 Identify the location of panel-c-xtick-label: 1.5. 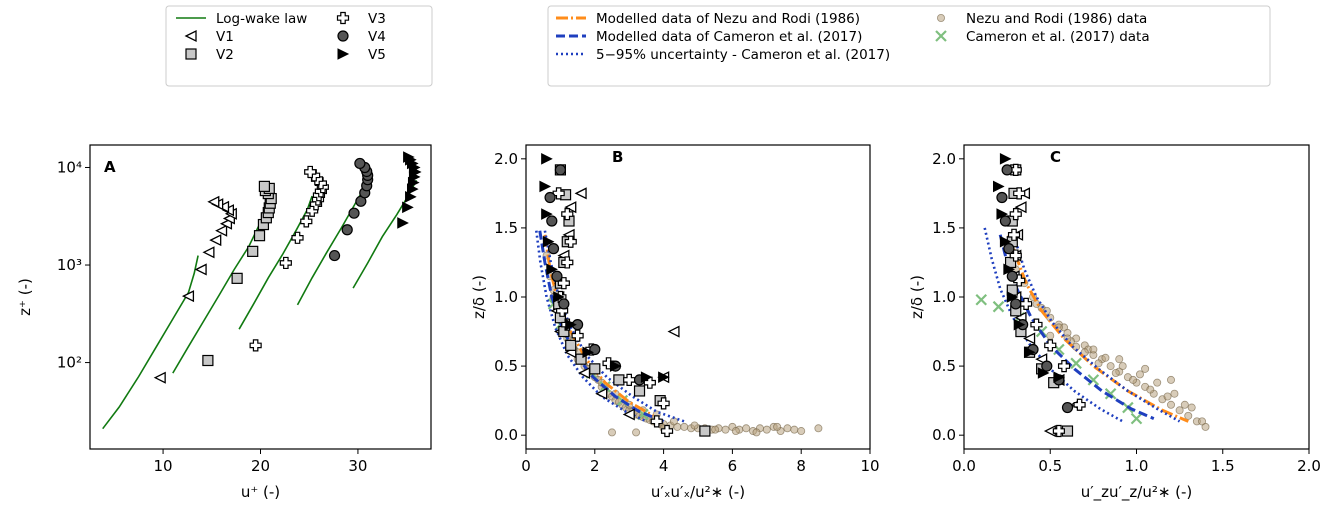
(1223, 466).